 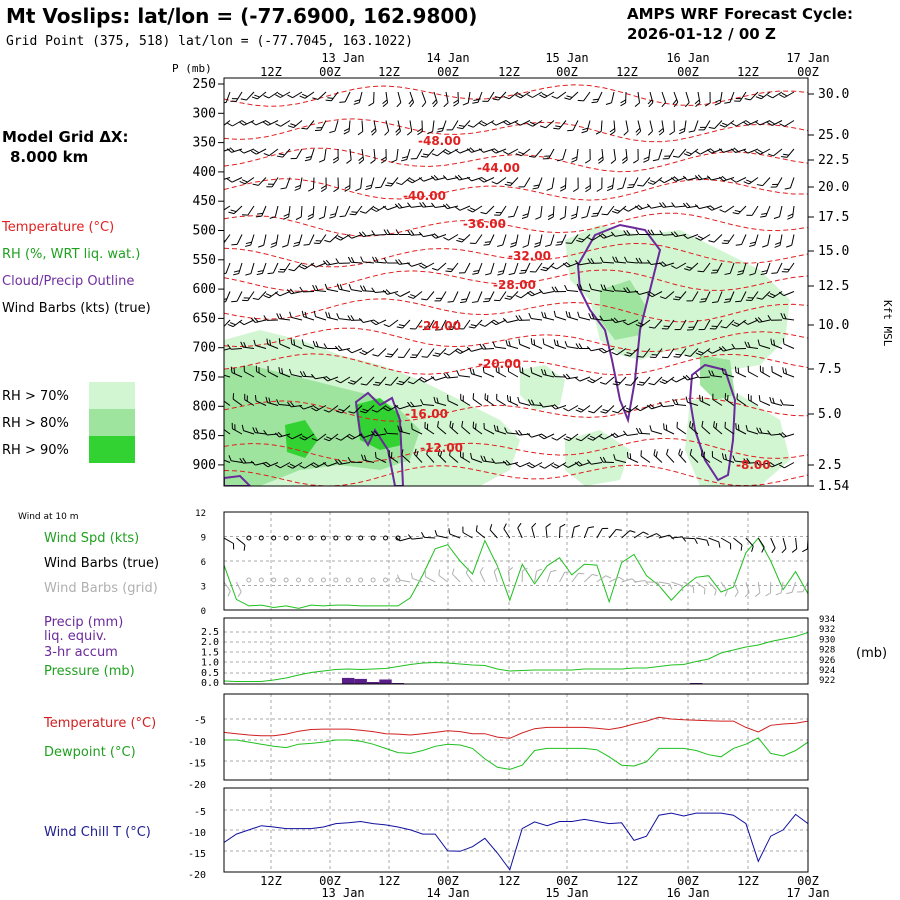 What do you see at coordinates (204, 289) in the screenshot?
I see `pressure-tick-label: 600` at bounding box center [204, 289].